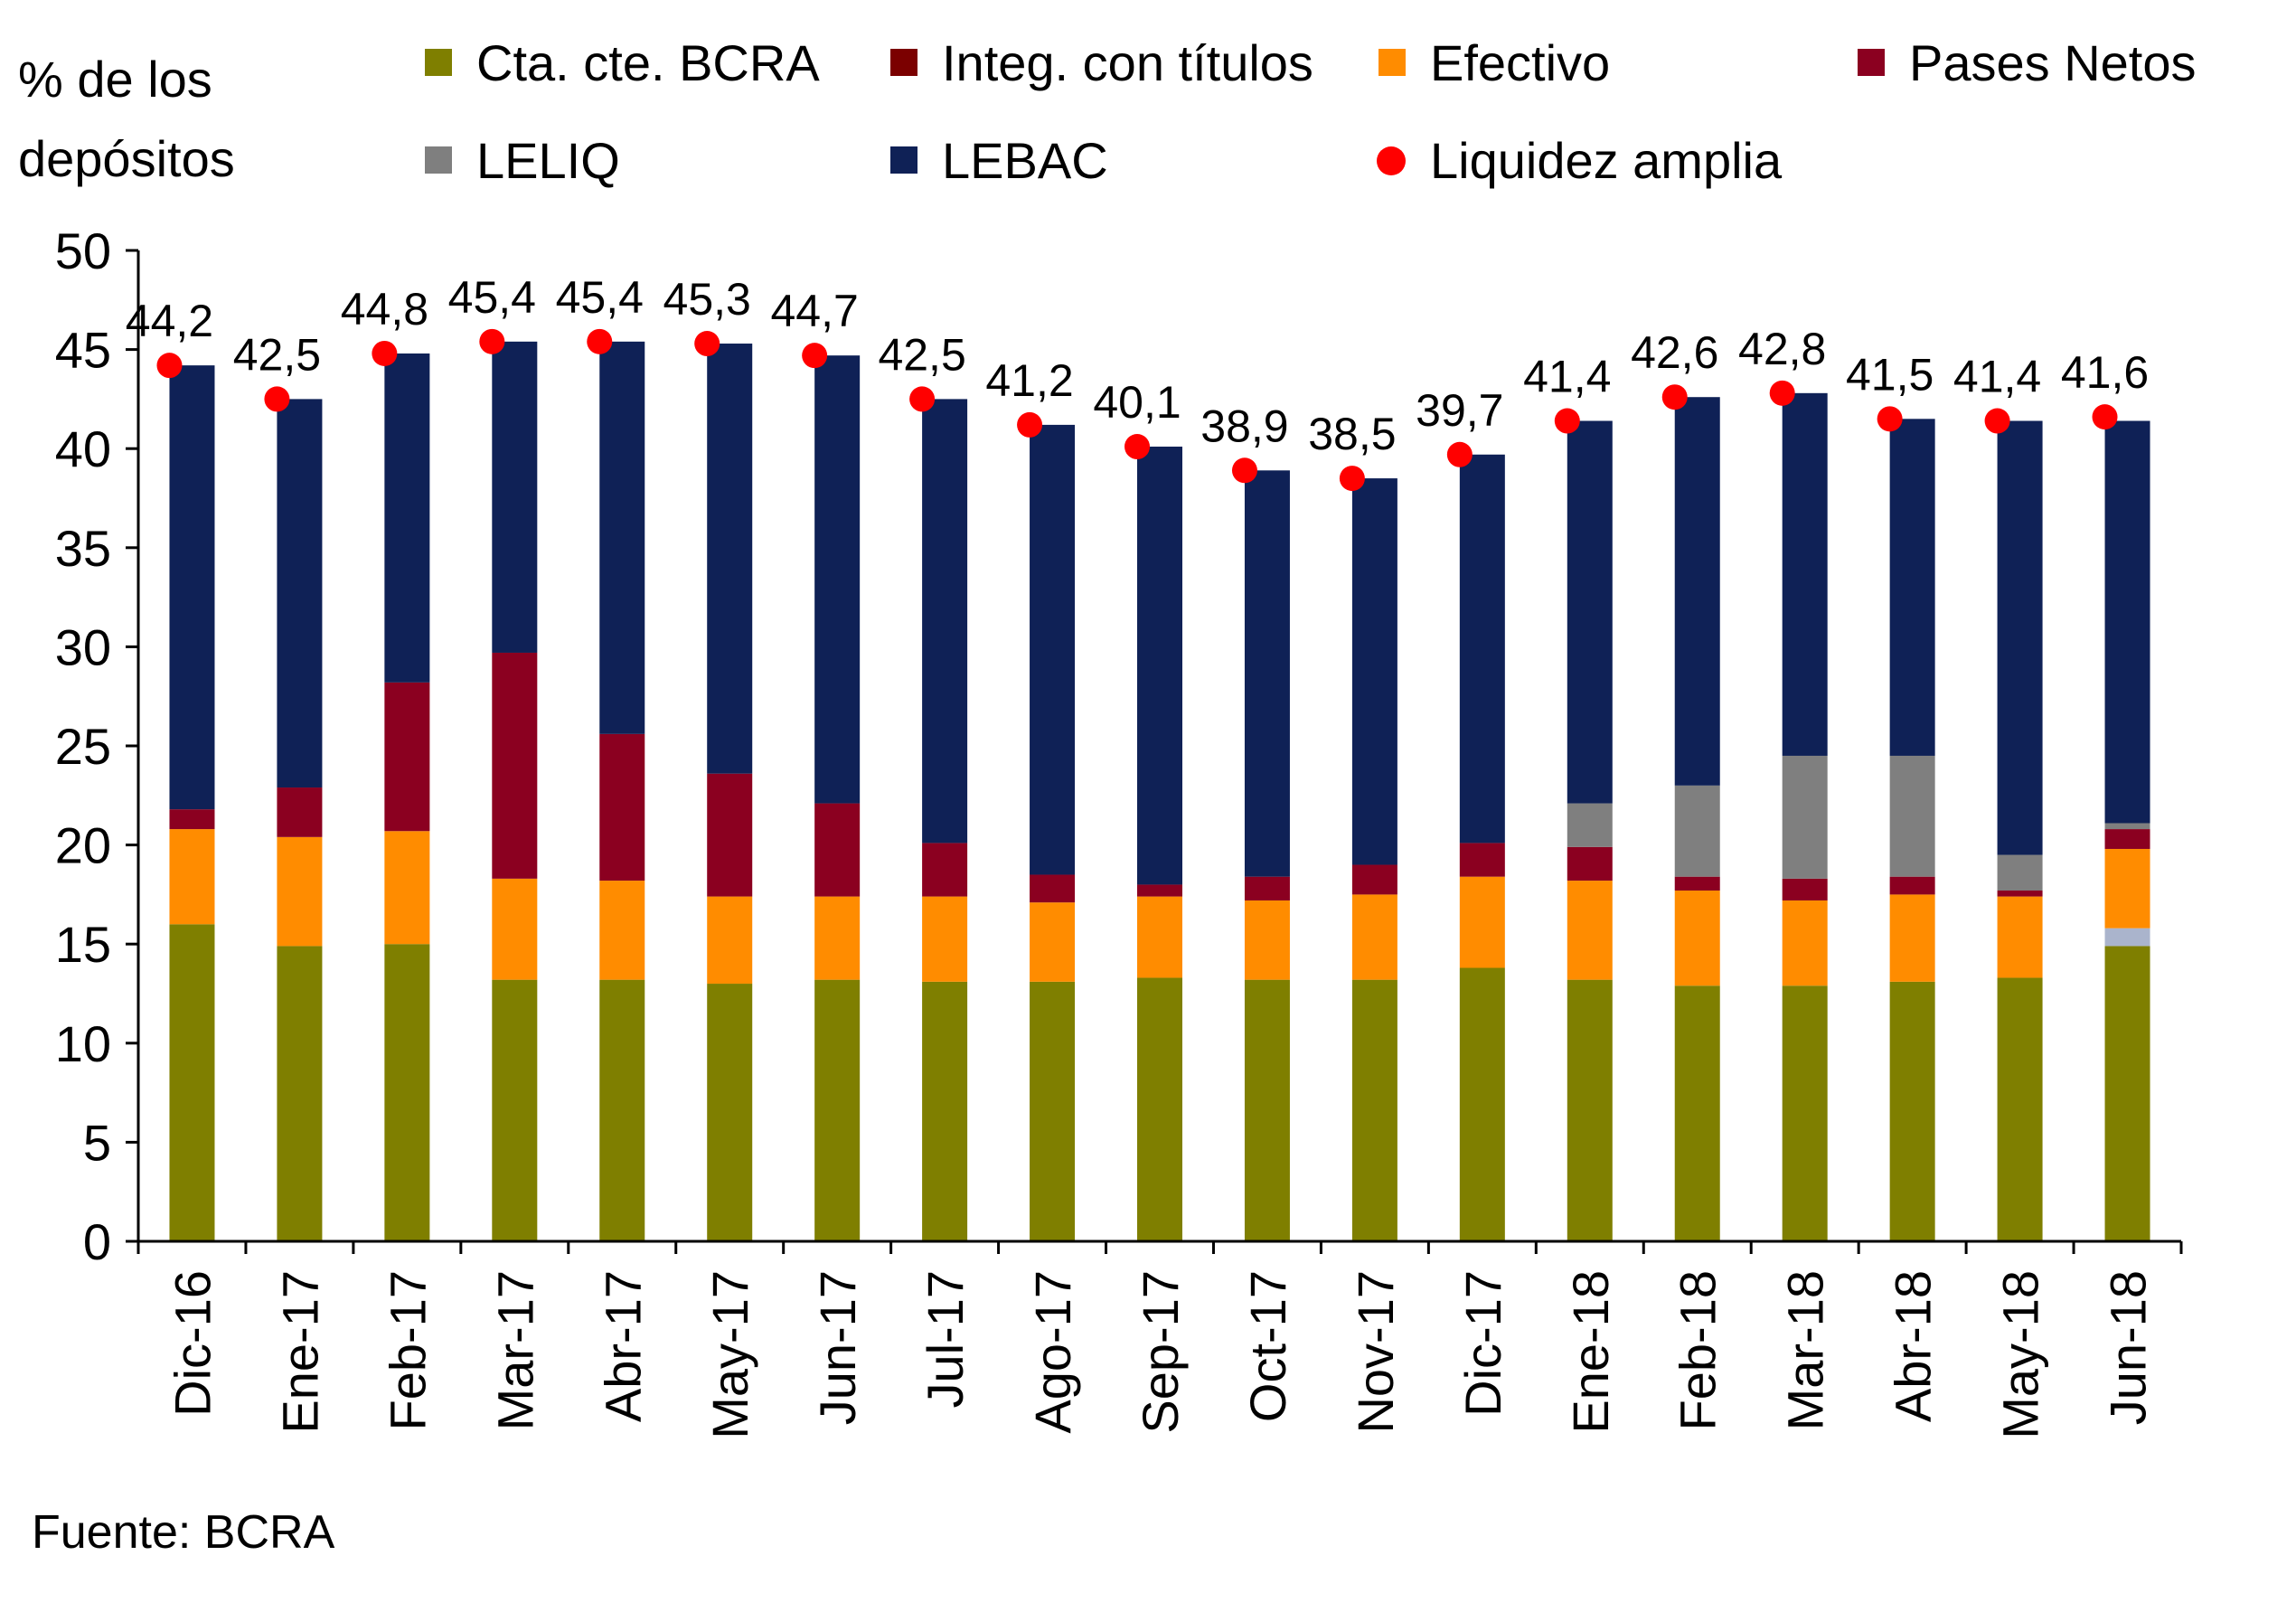  Describe the element at coordinates (1913, 1346) in the screenshot. I see `x-tick-label: Abr-18` at that location.